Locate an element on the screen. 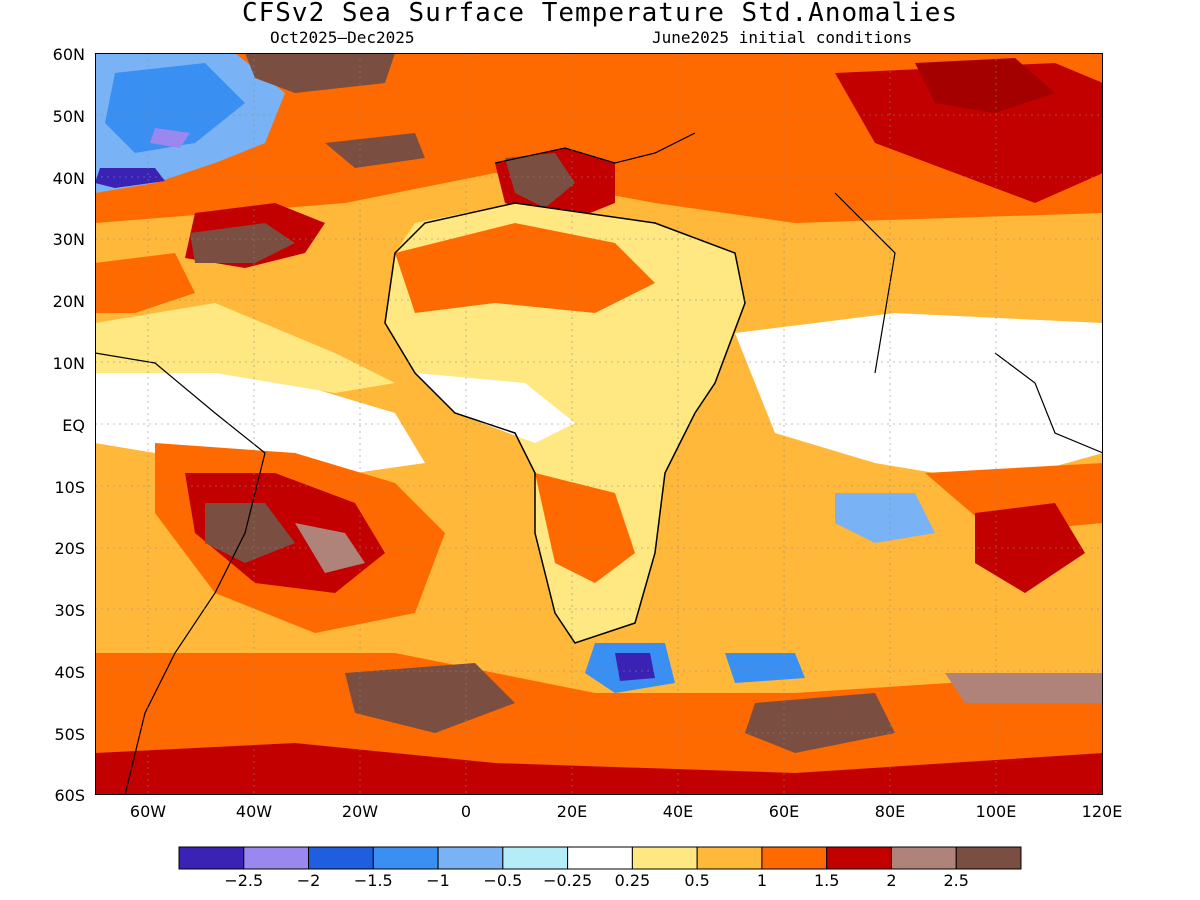 The width and height of the screenshot is (1200, 900). lon-label: 80E is located at coordinates (890, 811).